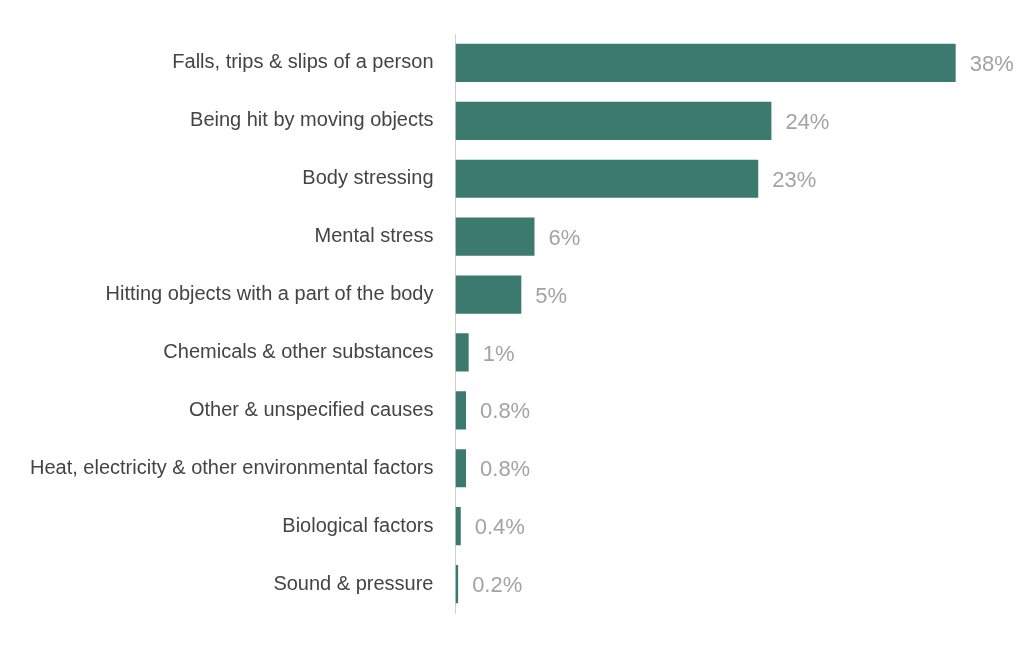 The image size is (1024, 647). What do you see at coordinates (499, 527) in the screenshot?
I see `data-label: 0.4%` at bounding box center [499, 527].